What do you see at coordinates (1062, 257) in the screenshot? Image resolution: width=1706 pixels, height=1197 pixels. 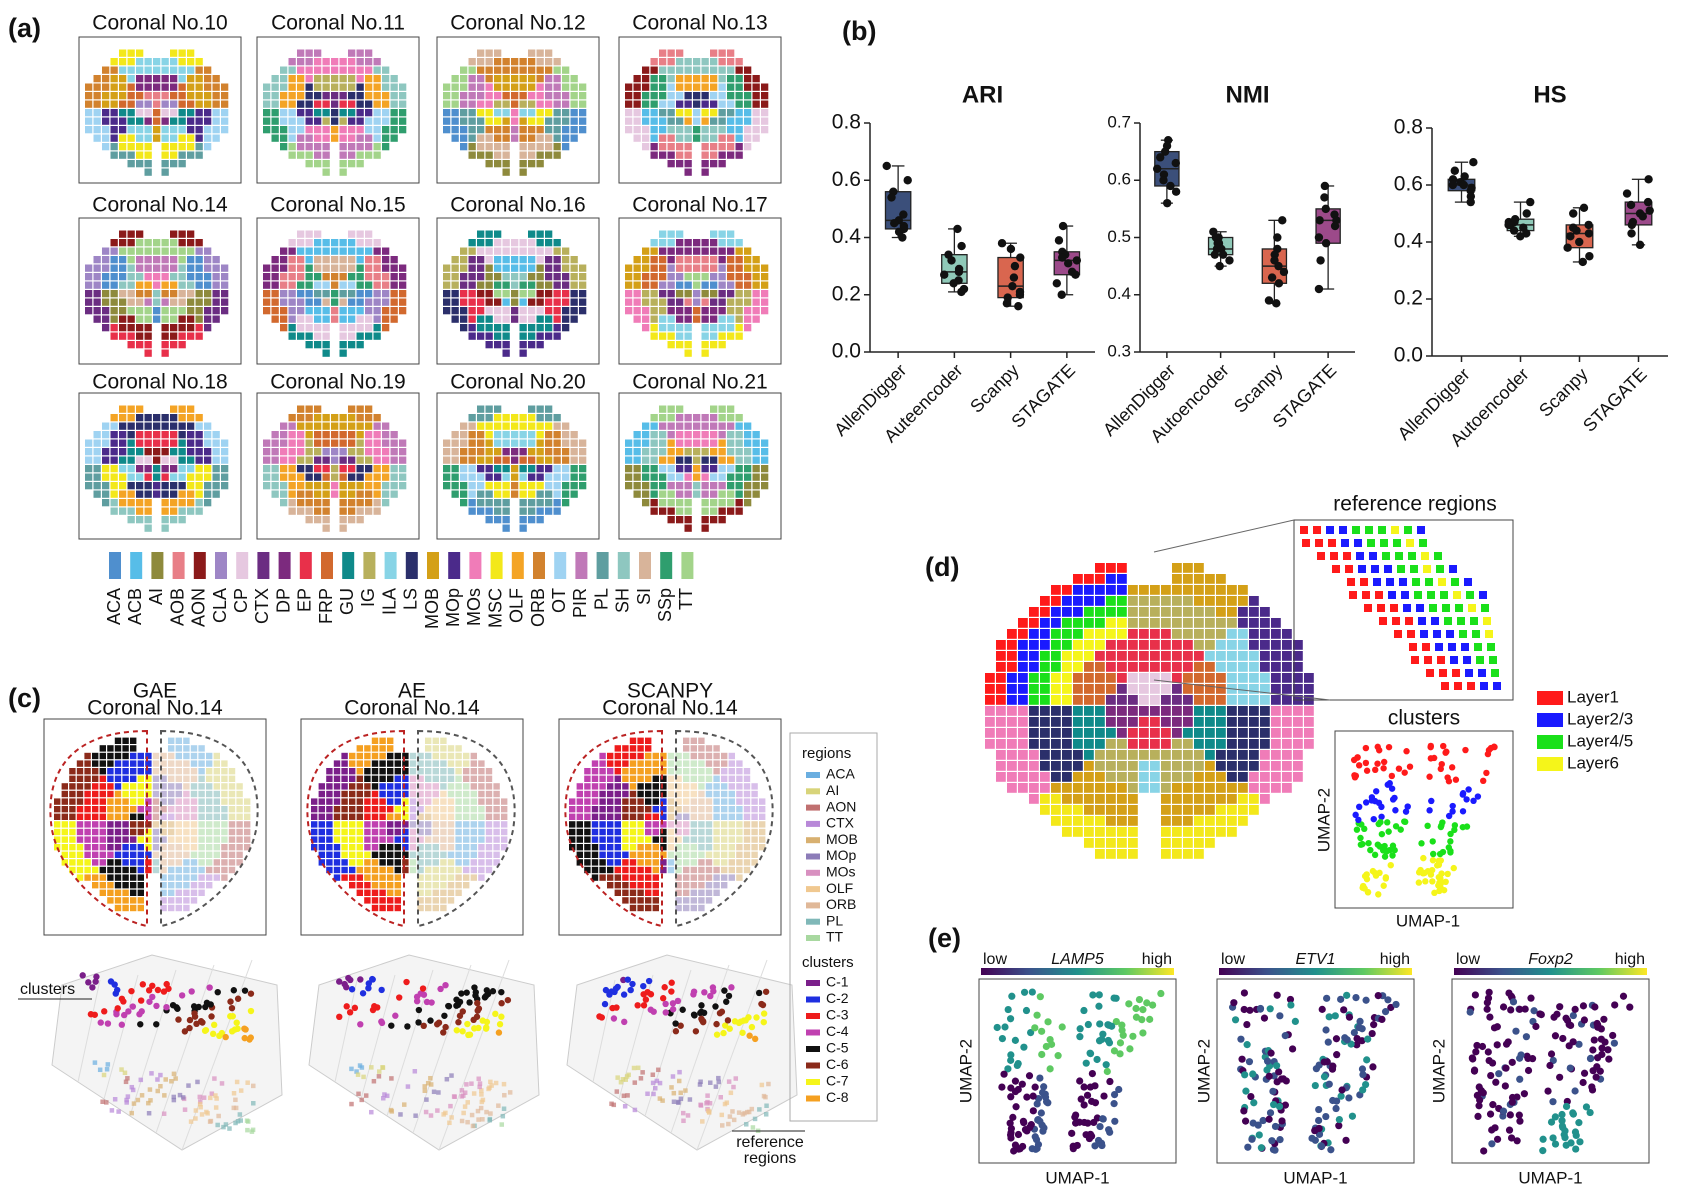 I see `data-point` at bounding box center [1062, 257].